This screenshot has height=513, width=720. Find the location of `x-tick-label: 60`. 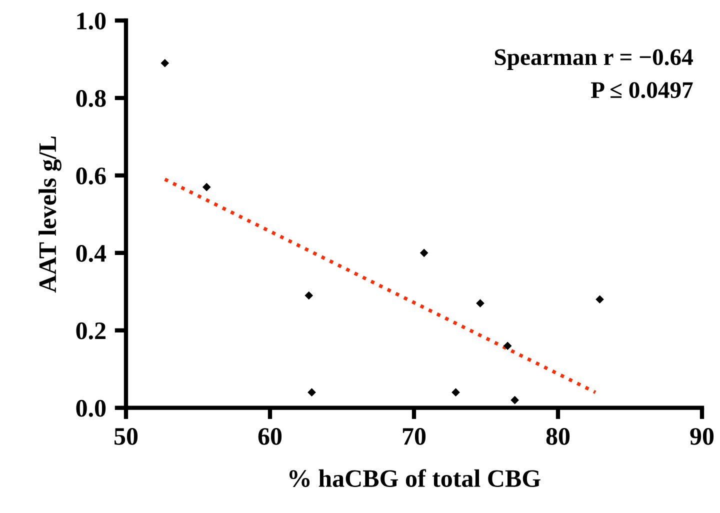

x-tick-label: 60 is located at coordinates (270, 436).